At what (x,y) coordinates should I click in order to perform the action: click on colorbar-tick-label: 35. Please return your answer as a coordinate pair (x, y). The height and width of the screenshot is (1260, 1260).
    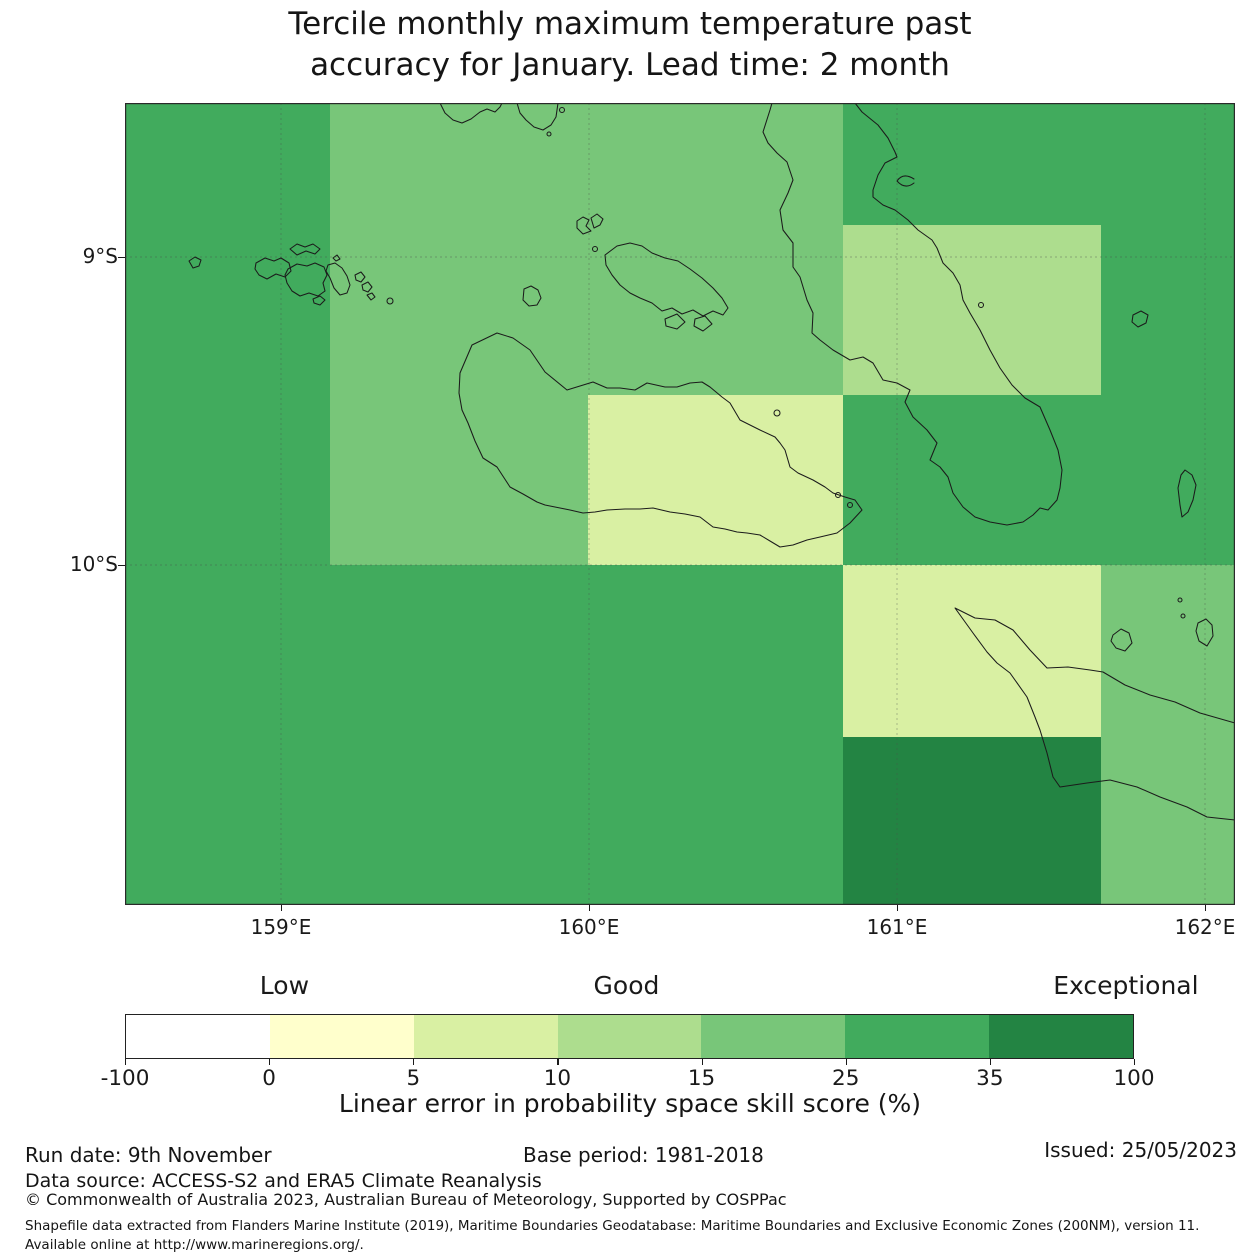
    Looking at the image, I should click on (990, 1078).